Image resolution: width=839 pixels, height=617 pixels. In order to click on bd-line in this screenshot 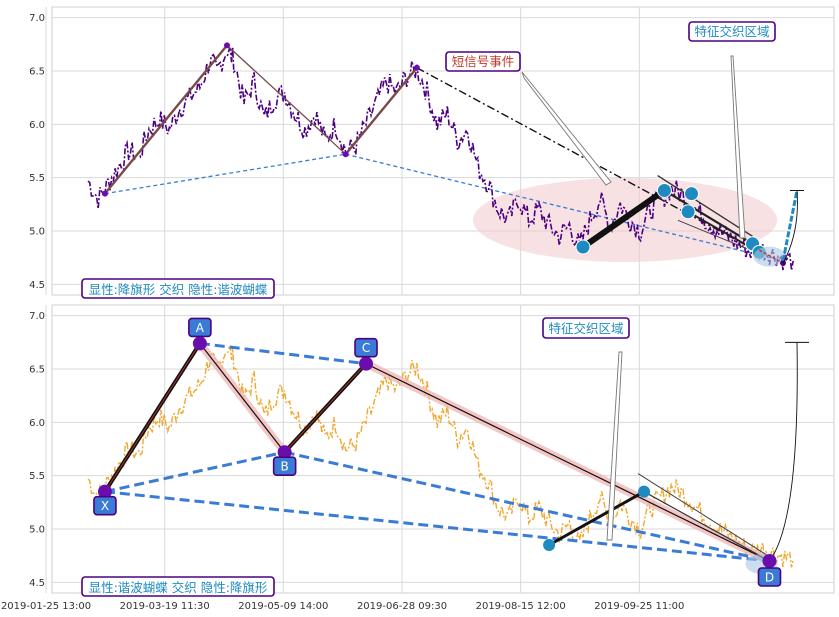, I will do `click(527, 506)`.